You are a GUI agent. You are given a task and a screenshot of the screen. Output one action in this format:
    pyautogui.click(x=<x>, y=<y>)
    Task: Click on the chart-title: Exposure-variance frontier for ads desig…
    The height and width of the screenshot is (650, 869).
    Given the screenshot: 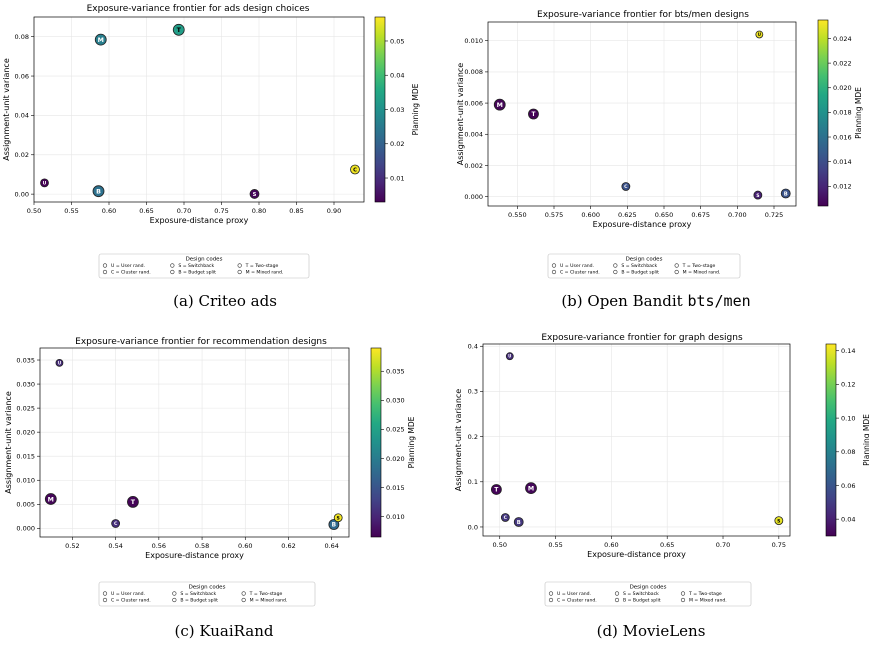 What is the action you would take?
    pyautogui.click(x=198, y=9)
    